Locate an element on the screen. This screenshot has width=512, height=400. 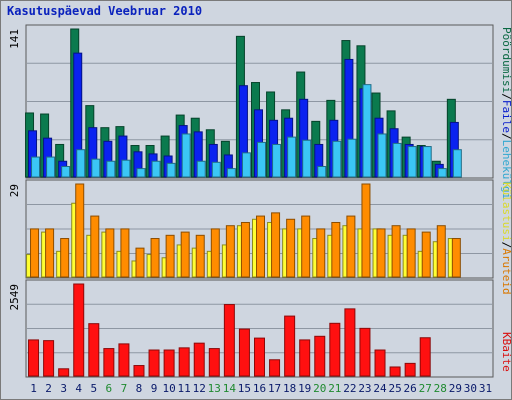
x-tick-label-day-5: 5 is located at coordinates (93, 388).